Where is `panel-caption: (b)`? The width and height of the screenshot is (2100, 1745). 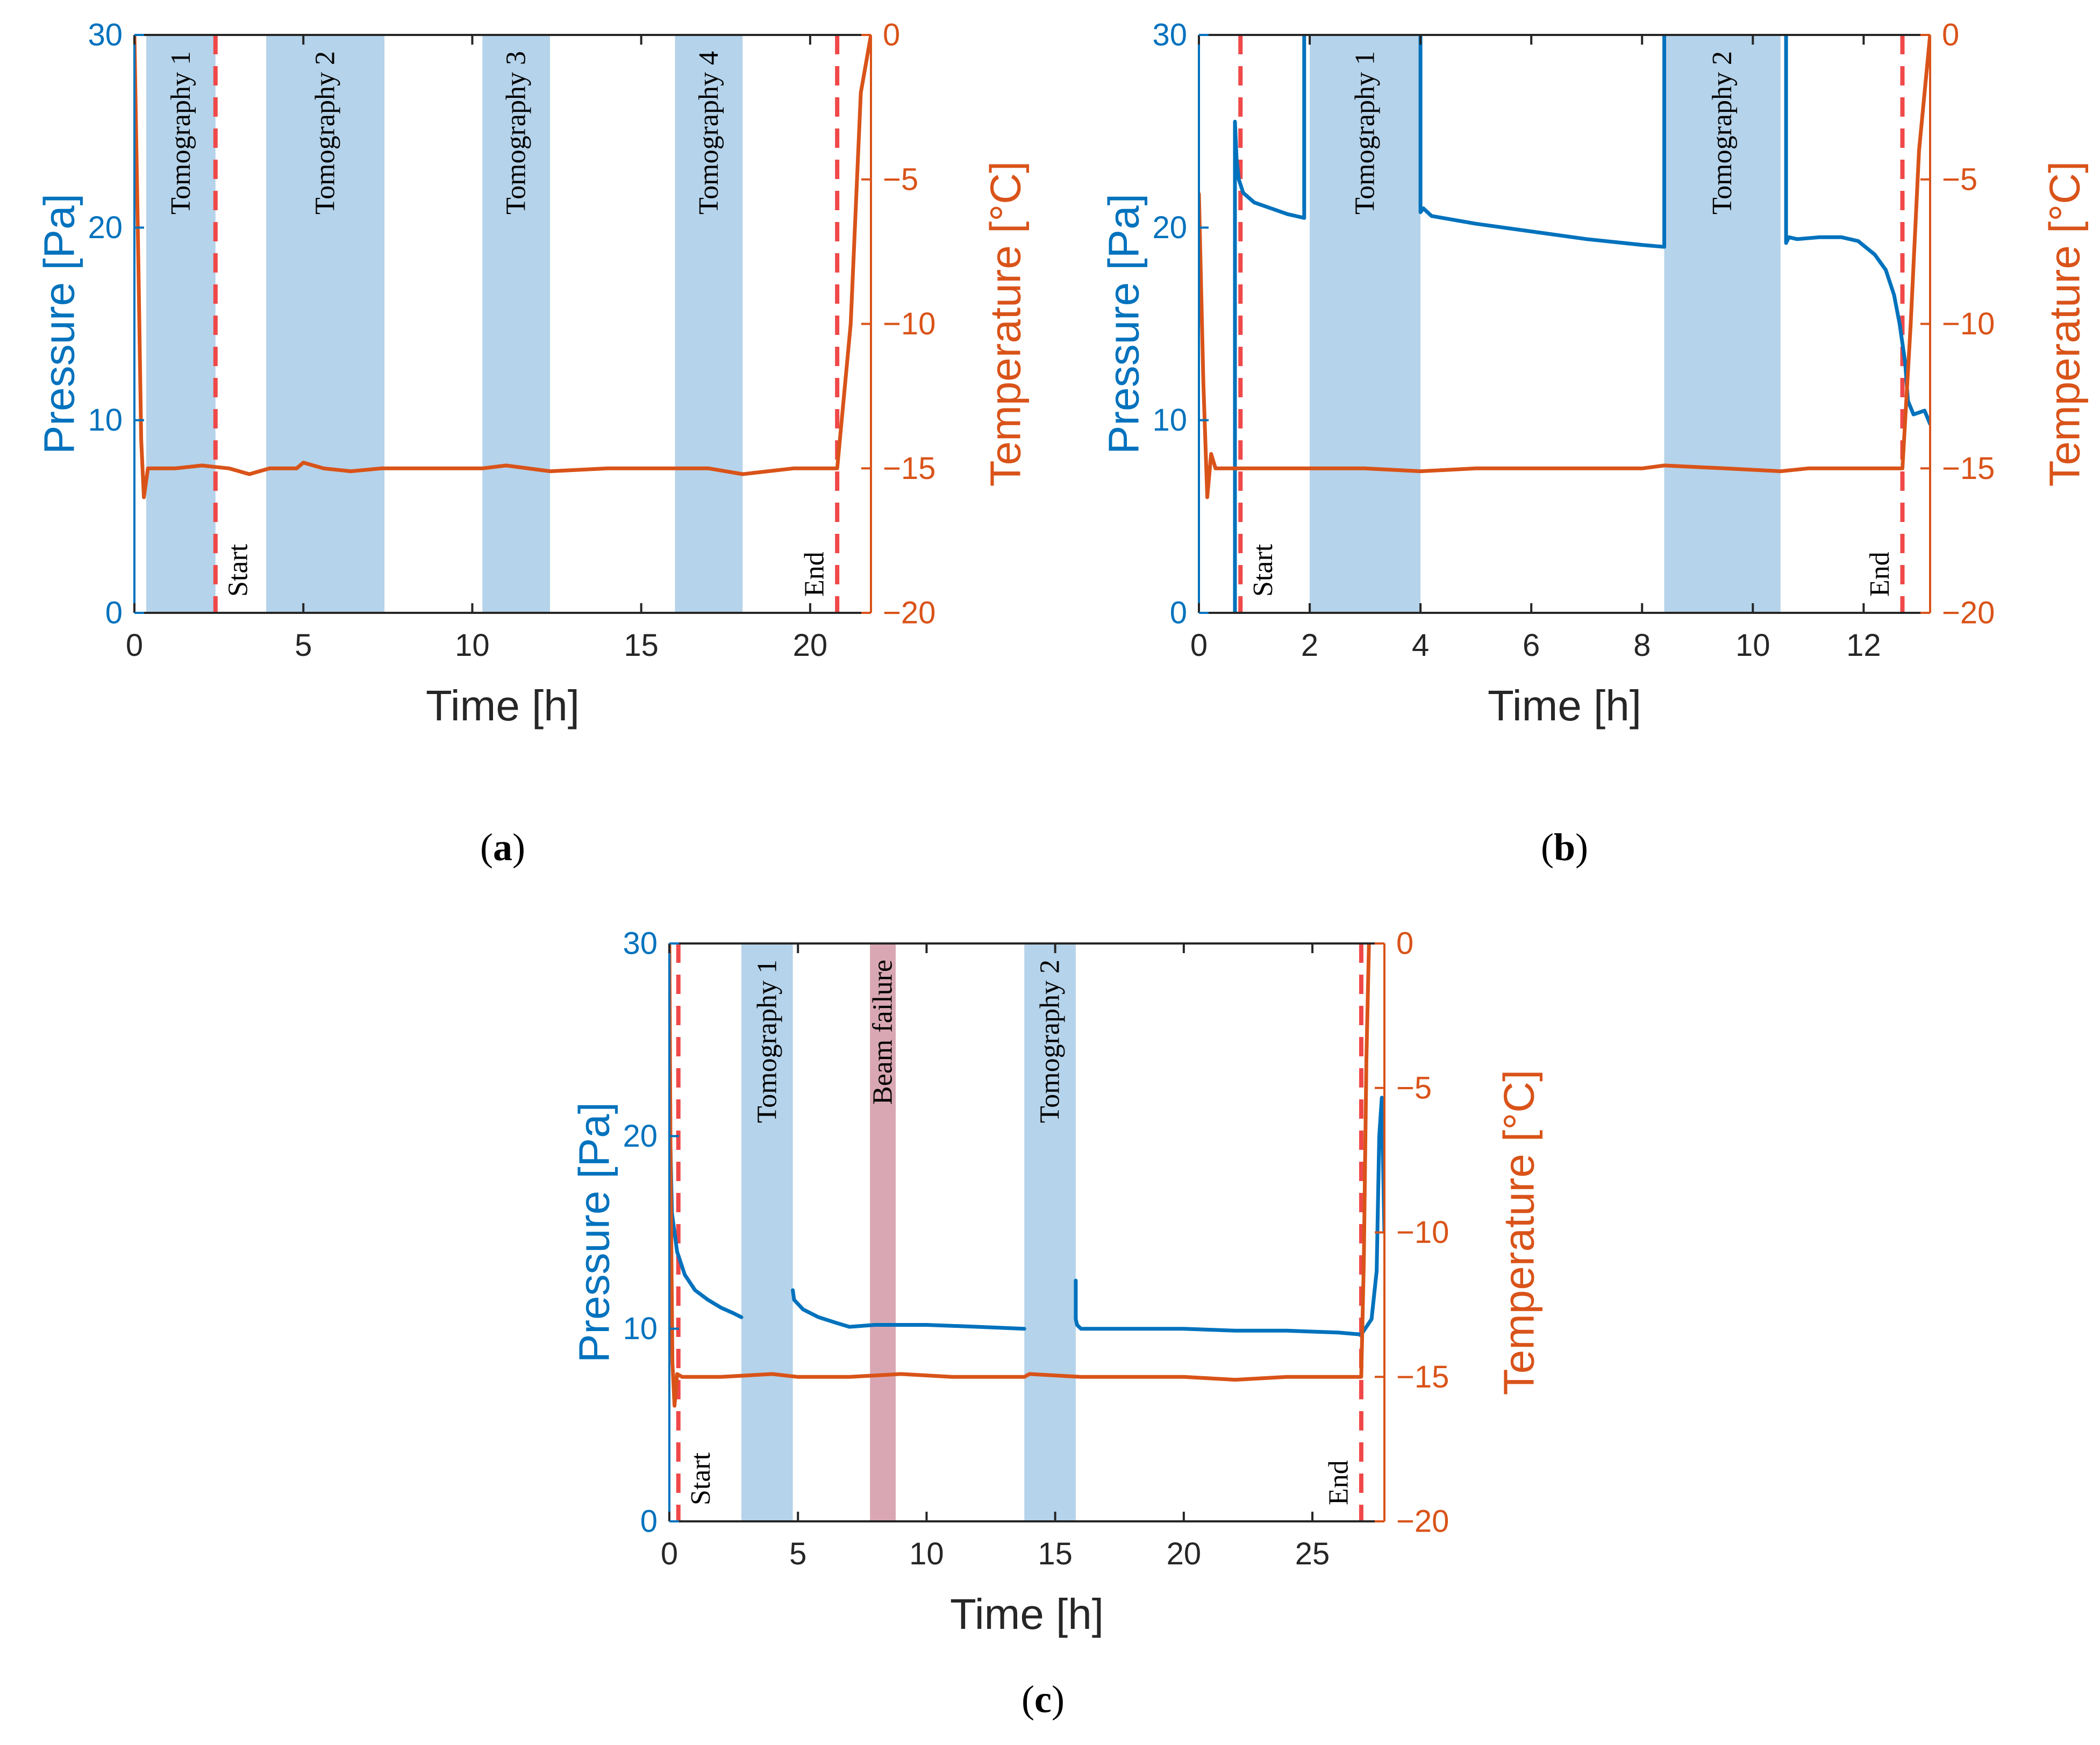
panel-caption: (b) is located at coordinates (1564, 847).